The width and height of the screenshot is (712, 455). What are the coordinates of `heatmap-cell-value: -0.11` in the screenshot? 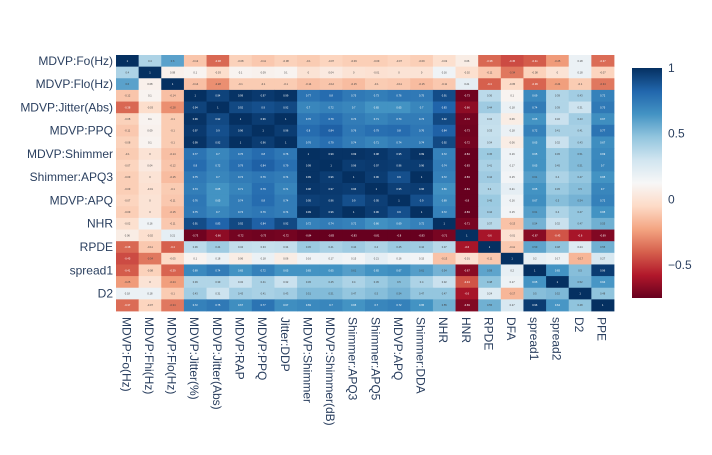 It's located at (173, 224).